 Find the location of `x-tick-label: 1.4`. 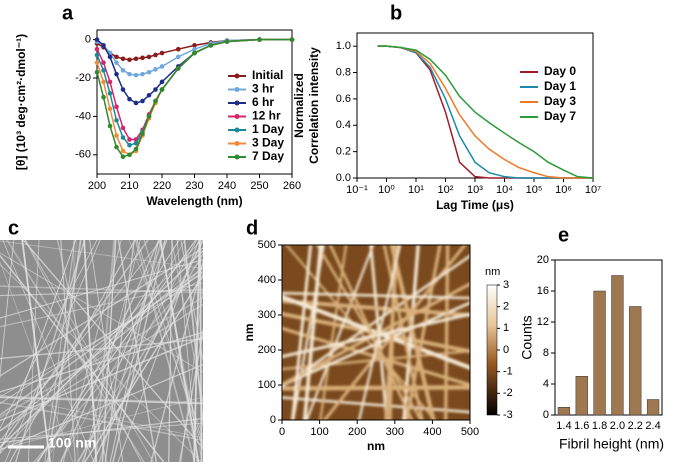

x-tick-label: 1.4 is located at coordinates (563, 426).